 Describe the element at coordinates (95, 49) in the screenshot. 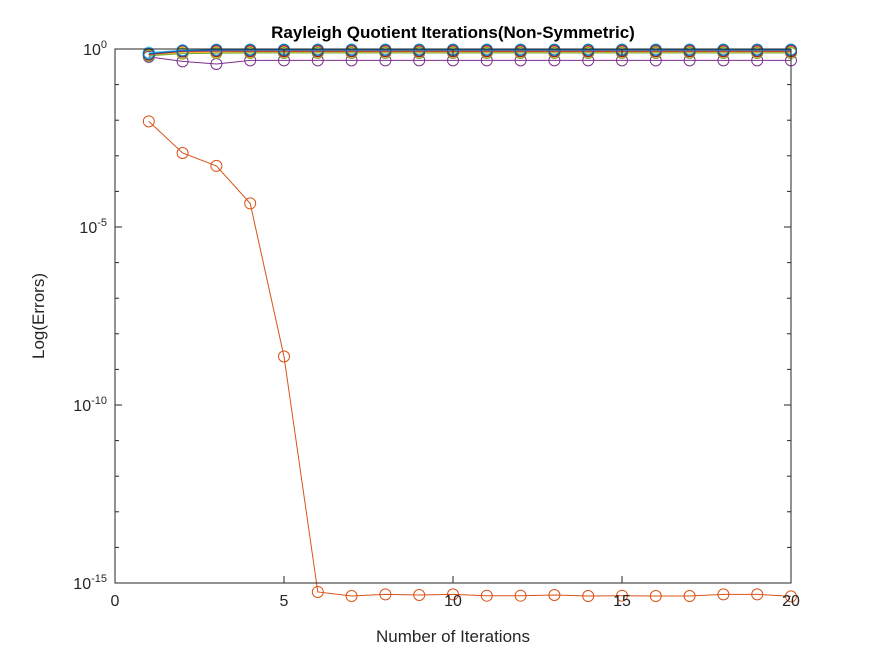

I see `y-tick-label: 10⁰` at that location.